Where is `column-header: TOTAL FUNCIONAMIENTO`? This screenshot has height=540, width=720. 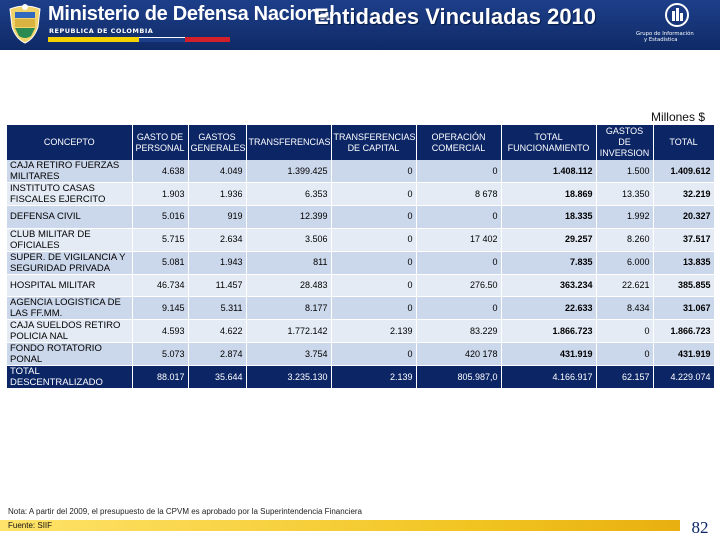 column-header: TOTAL FUNCIONAMIENTO is located at coordinates (549, 142).